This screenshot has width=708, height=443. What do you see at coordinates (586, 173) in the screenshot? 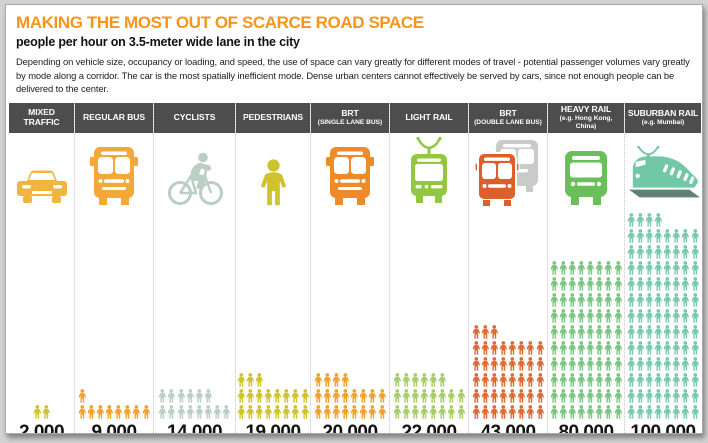
I see `train-icon` at bounding box center [586, 173].